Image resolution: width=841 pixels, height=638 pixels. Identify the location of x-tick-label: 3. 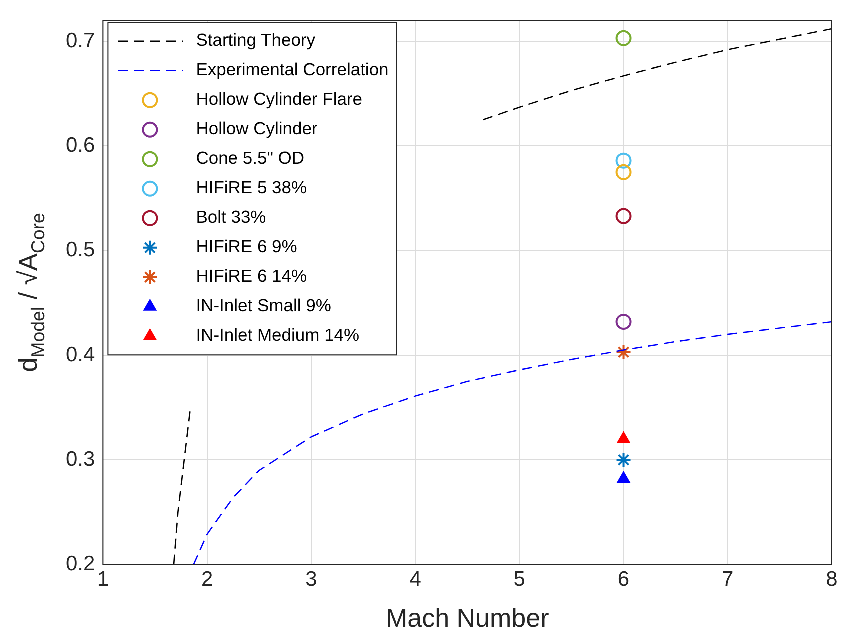
(312, 580).